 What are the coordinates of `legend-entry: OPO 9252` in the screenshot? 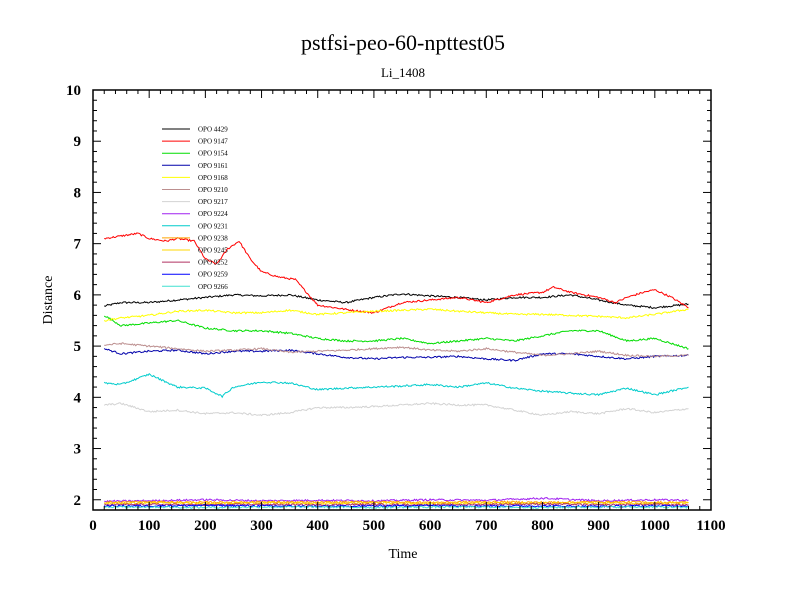 It's located at (195, 263).